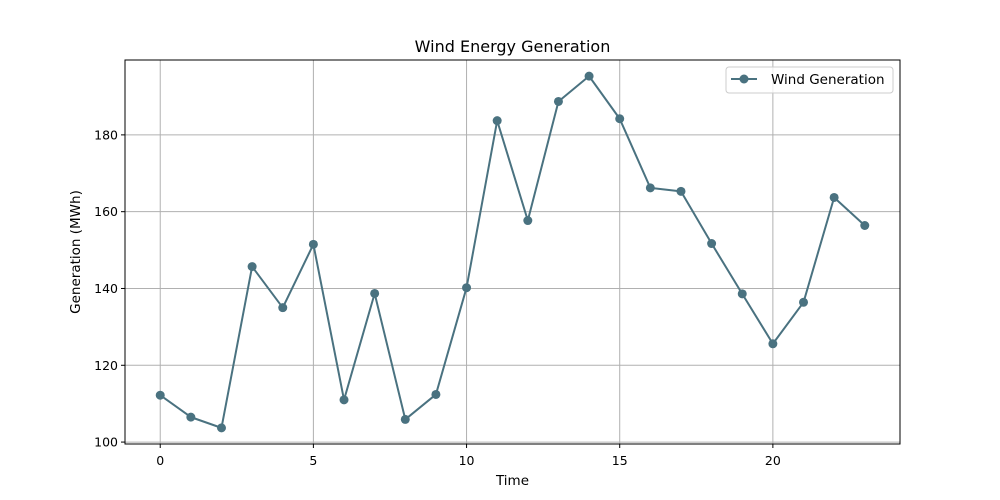 This screenshot has height=500, width=1000. I want to click on legend: Wind Generation, so click(809, 80).